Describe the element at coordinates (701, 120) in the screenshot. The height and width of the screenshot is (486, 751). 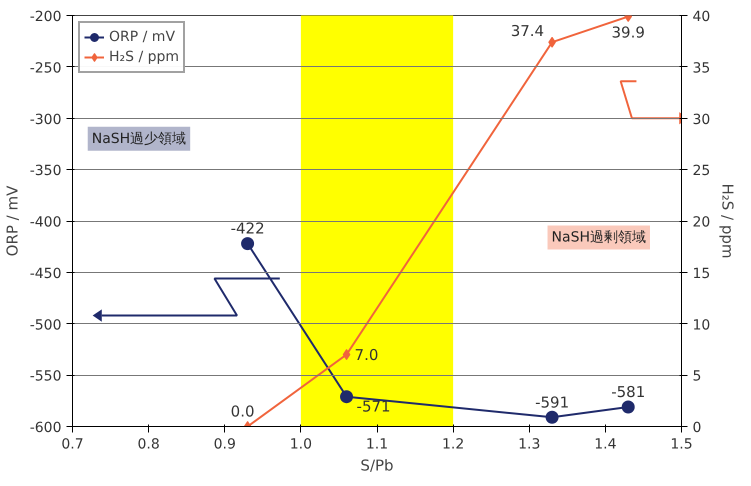
I see `y2-tick-label: 30` at that location.